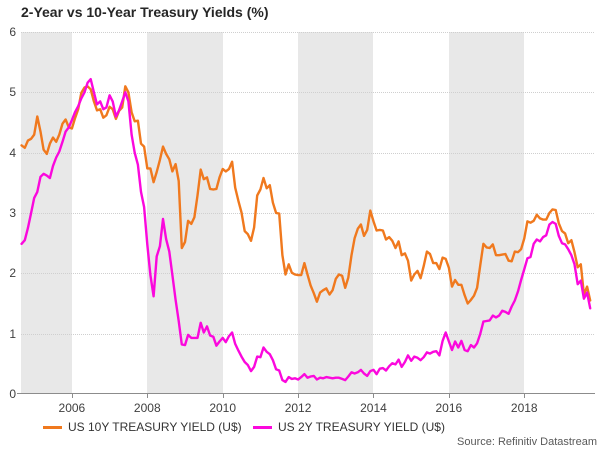 Image resolution: width=600 pixels, height=450 pixels. I want to click on y-axis-tick-label: 2, so click(12, 273).